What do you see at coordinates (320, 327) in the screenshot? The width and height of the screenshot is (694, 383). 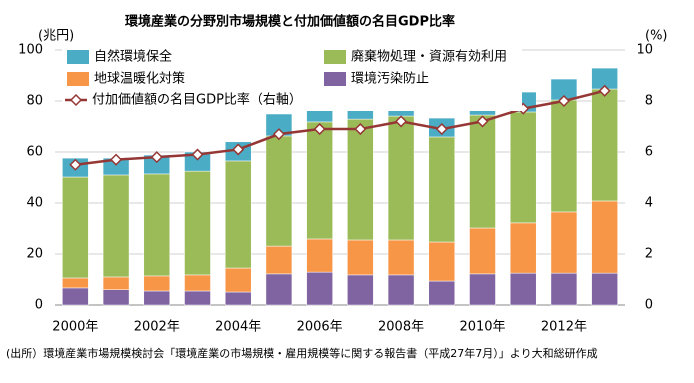 I see `x-tick-label: 2006年` at bounding box center [320, 327].